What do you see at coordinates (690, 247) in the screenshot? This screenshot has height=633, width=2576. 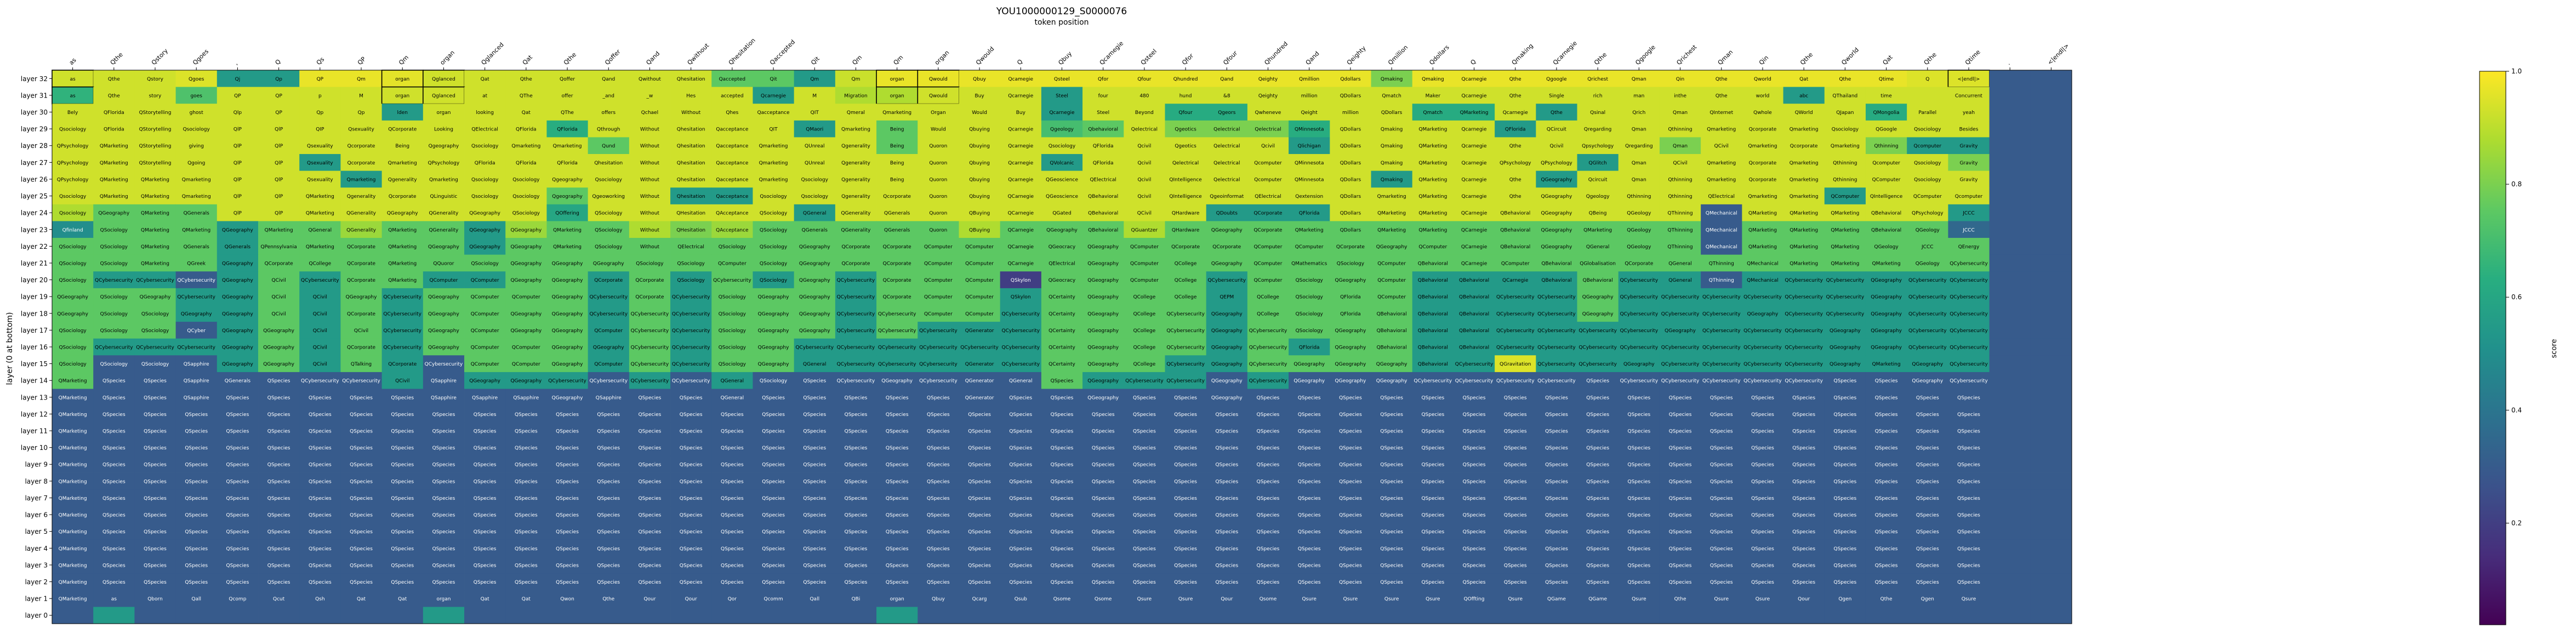 I see `cell-label: QElectrical` at bounding box center [690, 247].